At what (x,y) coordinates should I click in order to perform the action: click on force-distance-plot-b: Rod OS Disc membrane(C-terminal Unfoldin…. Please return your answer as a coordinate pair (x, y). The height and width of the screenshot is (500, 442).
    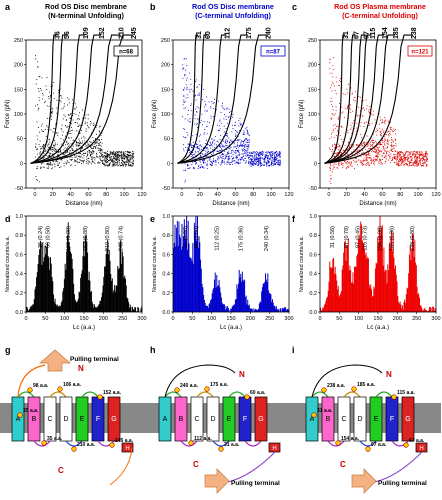
    Looking at the image, I should click on (223, 104).